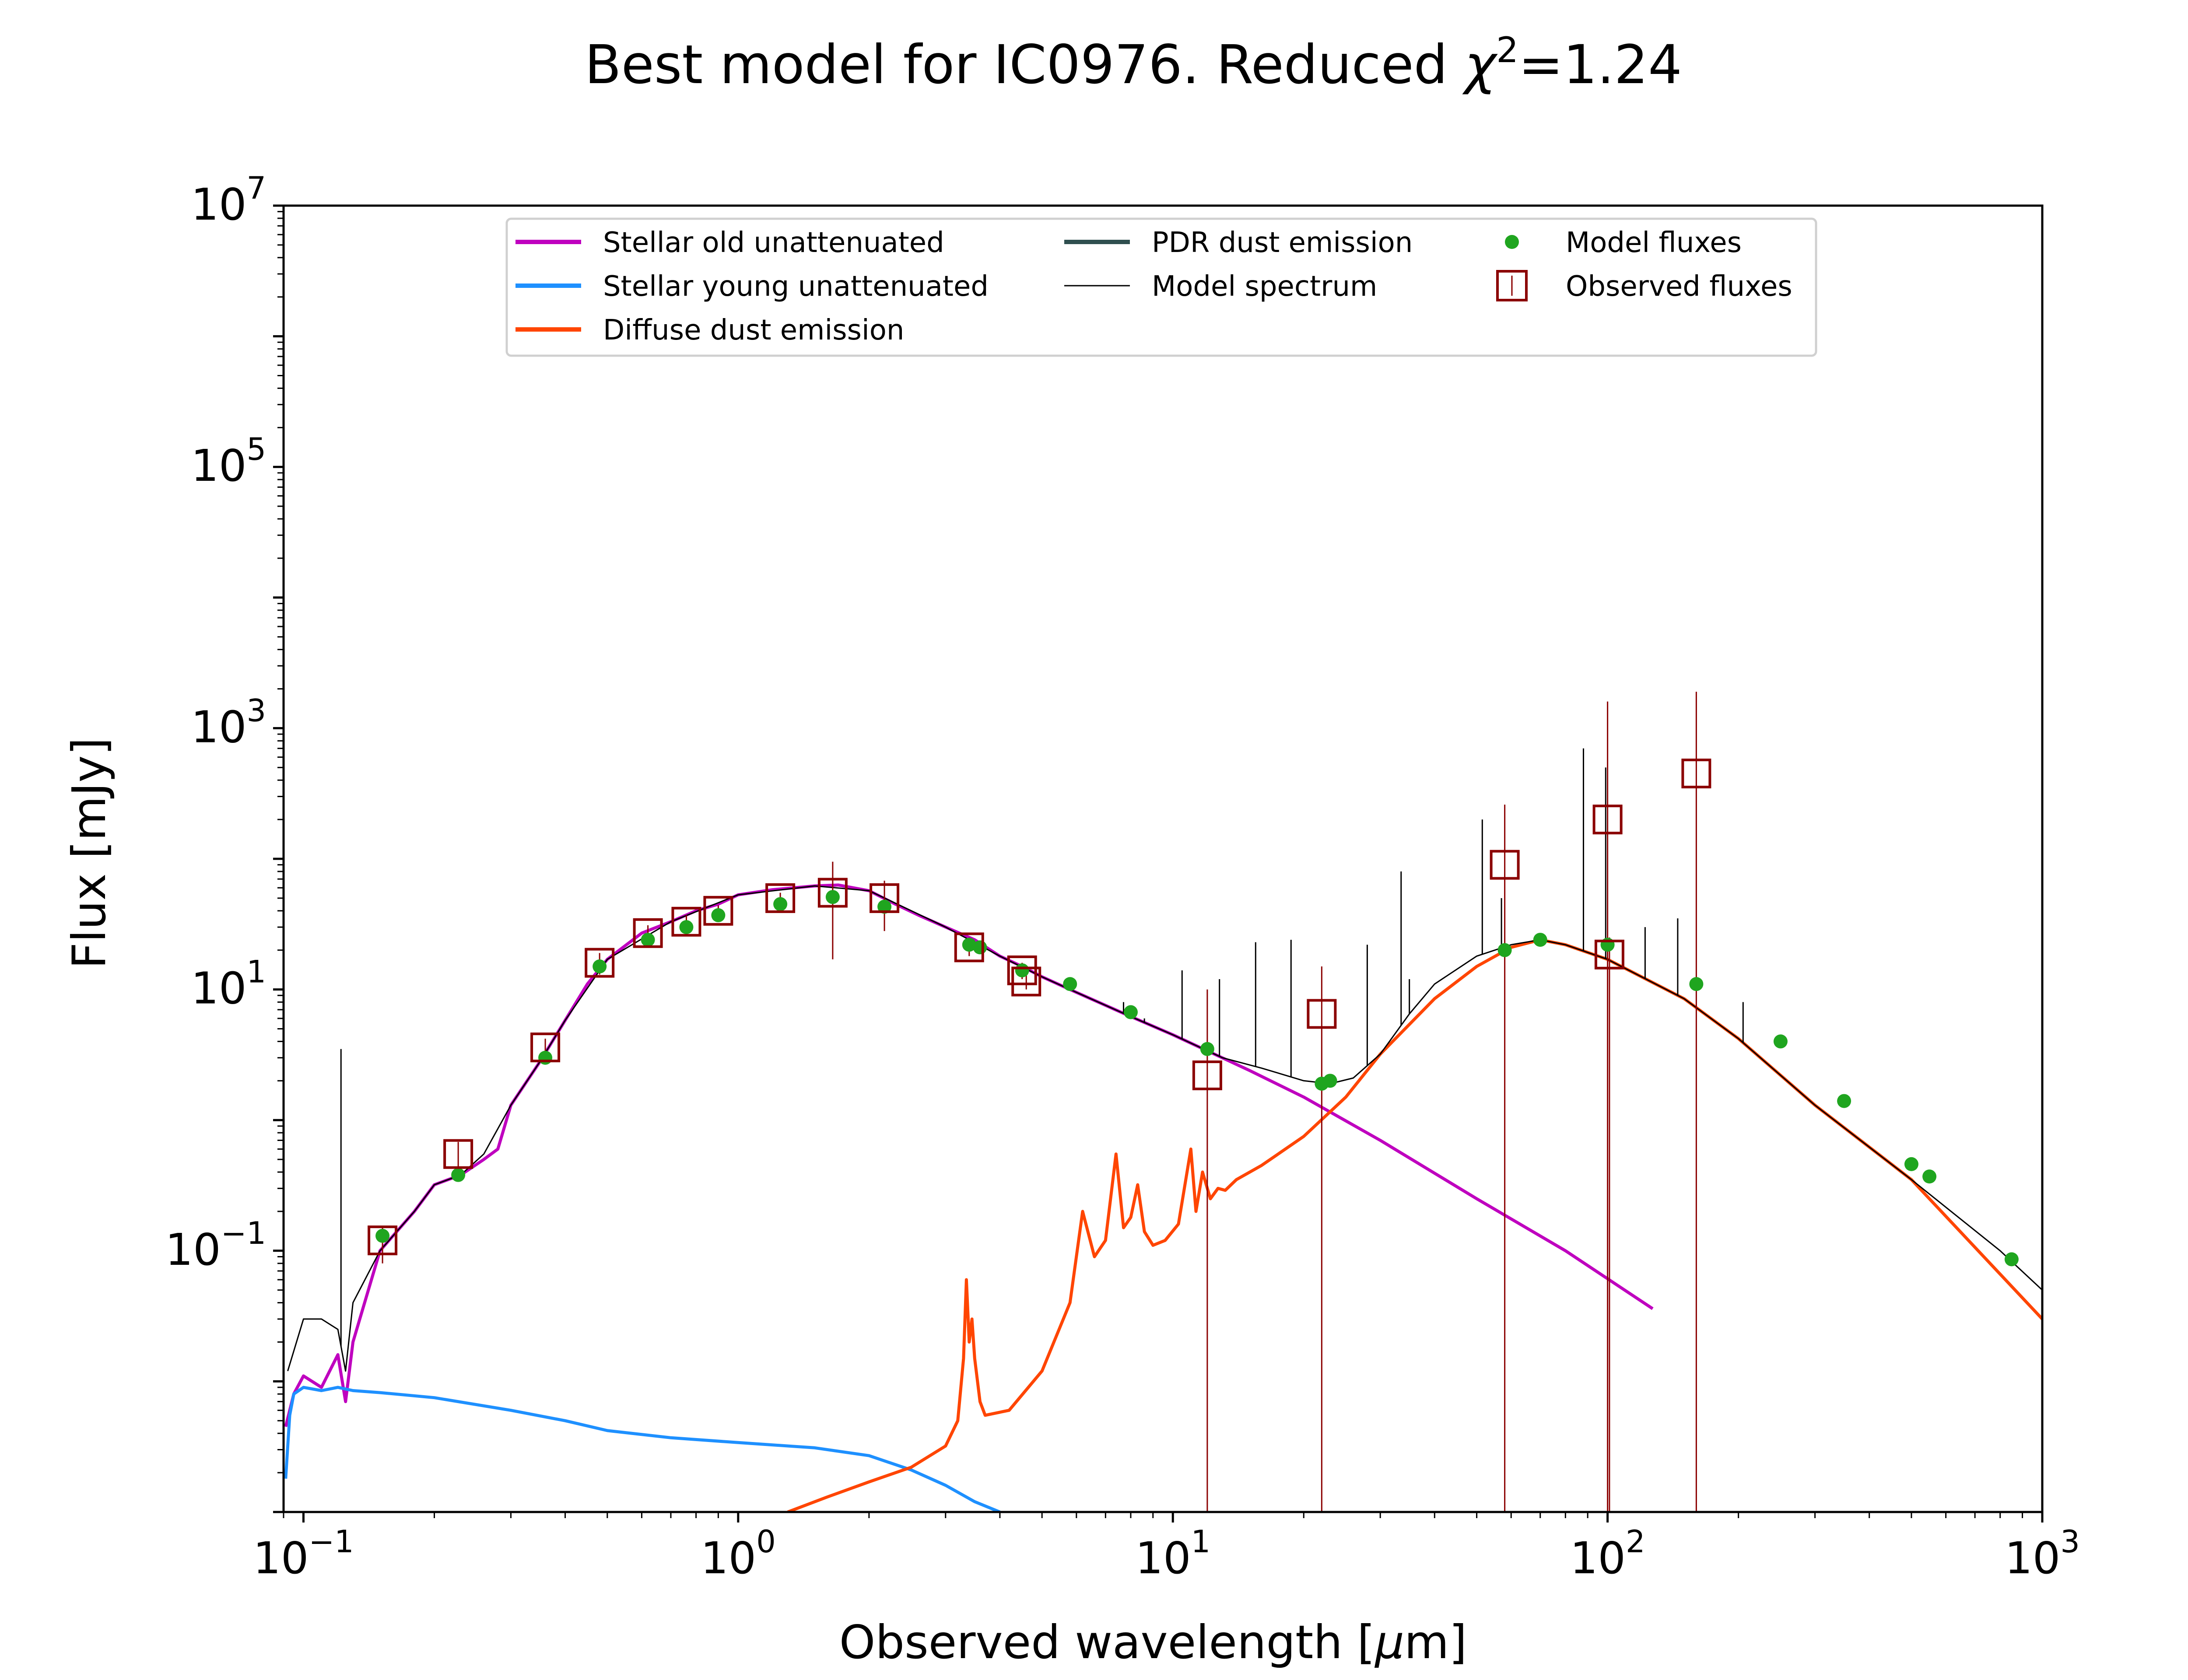  I want to click on legend-label-model-spectrum: Model spectrum, so click(1264, 286).